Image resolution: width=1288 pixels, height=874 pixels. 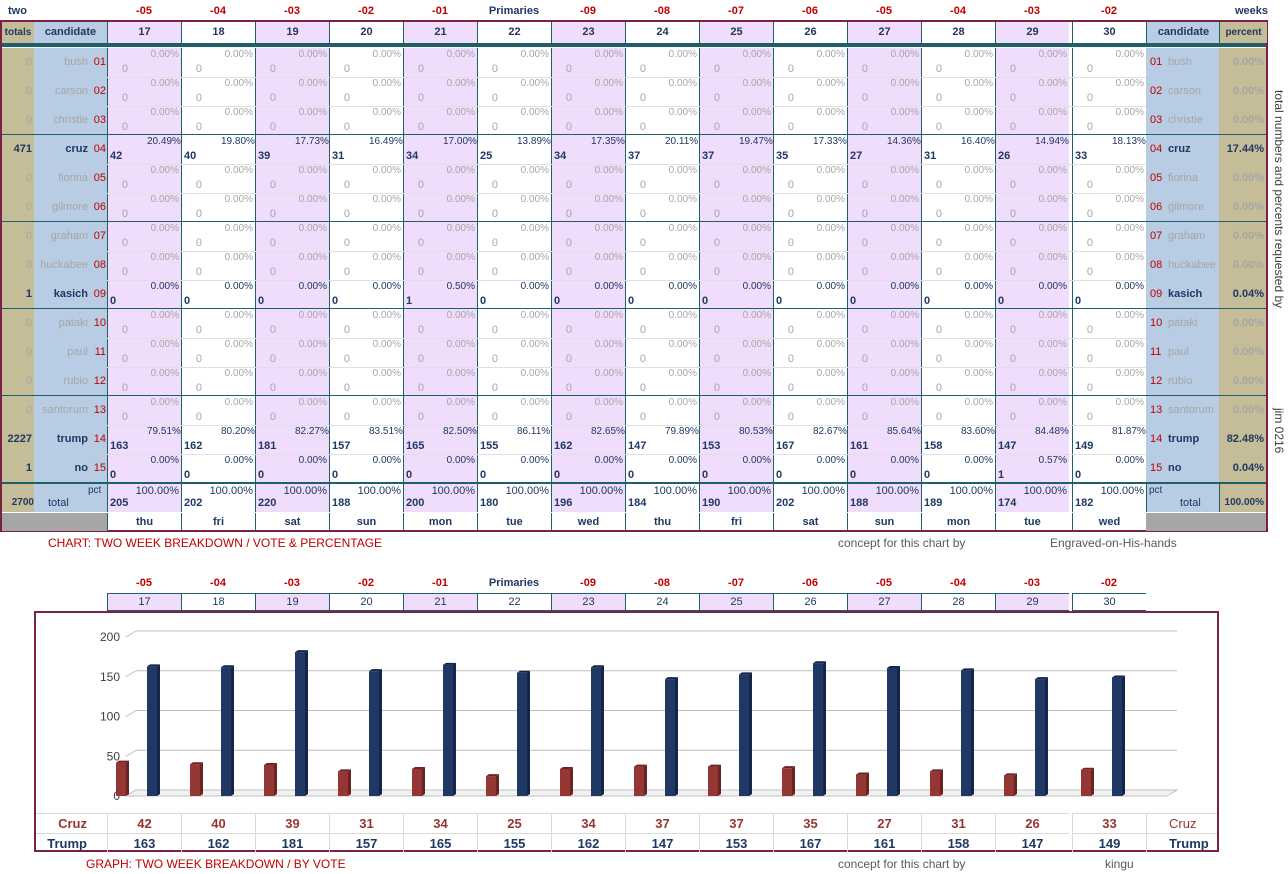 What do you see at coordinates (386, 141) in the screenshot?
I see `day-percent: 16.49%` at bounding box center [386, 141].